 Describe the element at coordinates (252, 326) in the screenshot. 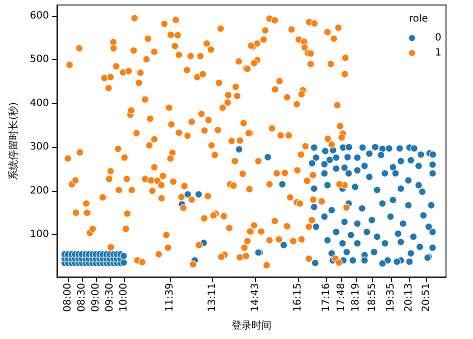

I see `x-axis-title: 登录时间` at that location.